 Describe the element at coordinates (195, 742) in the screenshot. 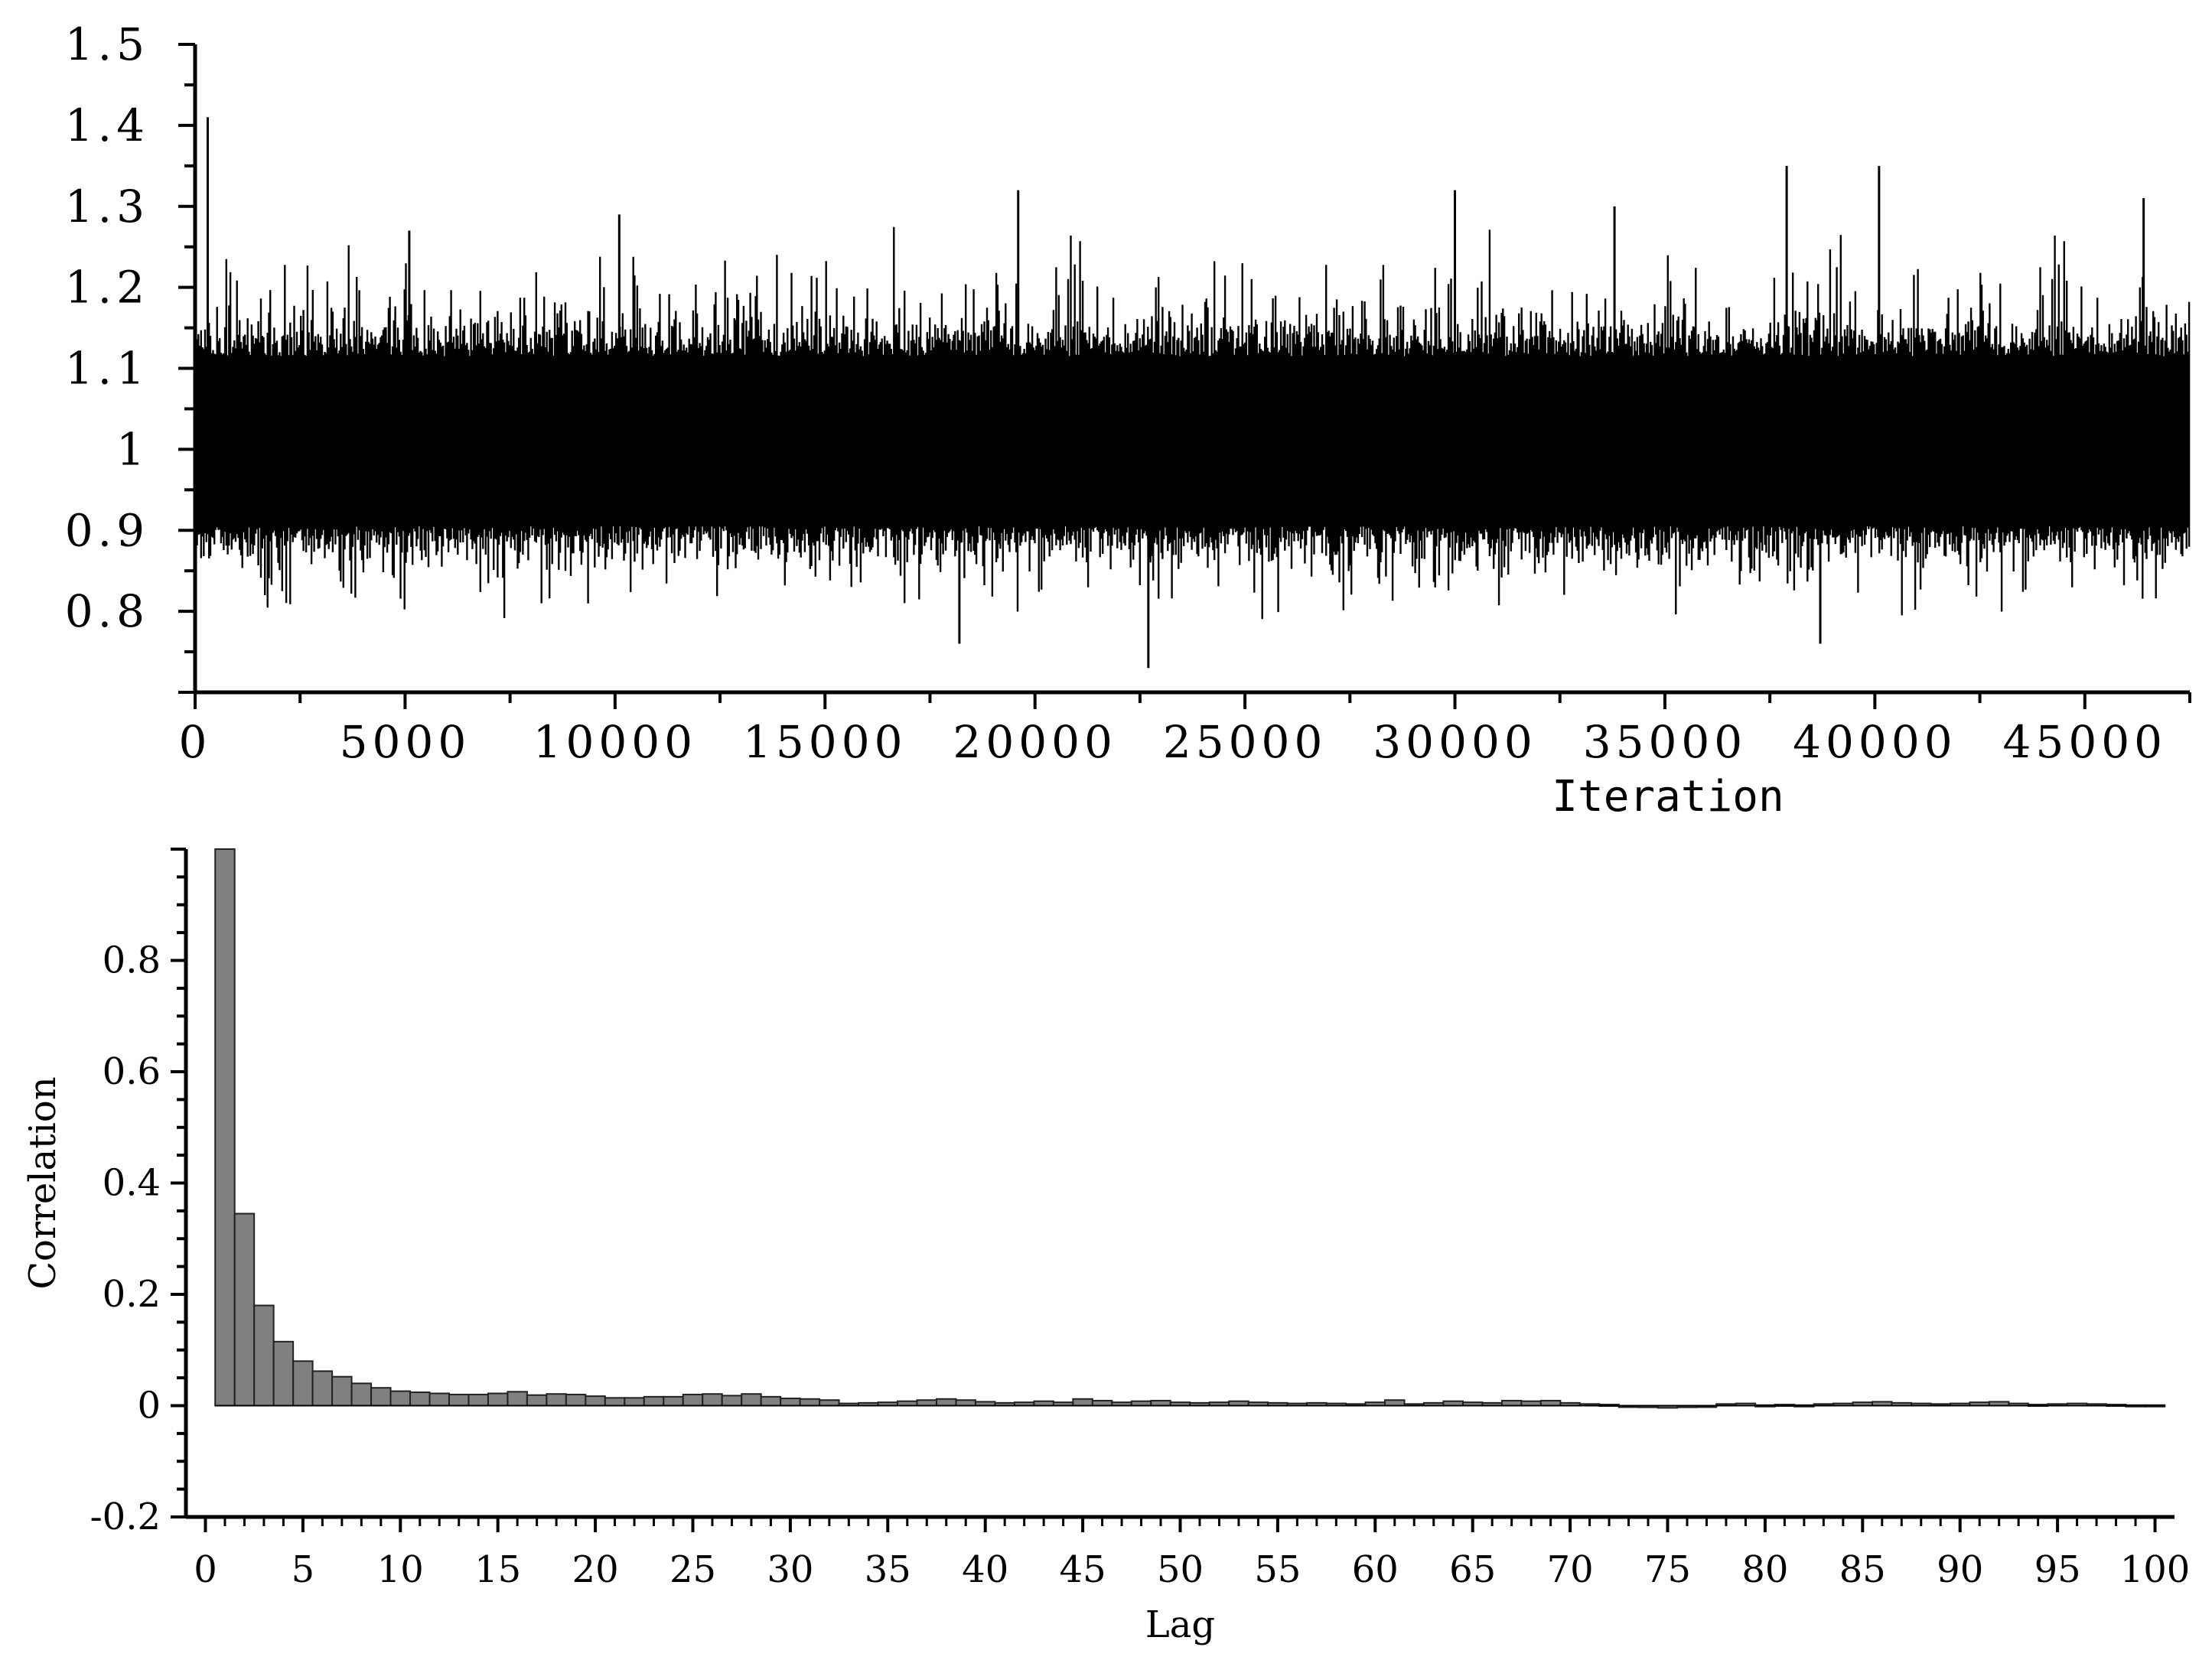

I see `trace-x-tick-label: 0` at that location.